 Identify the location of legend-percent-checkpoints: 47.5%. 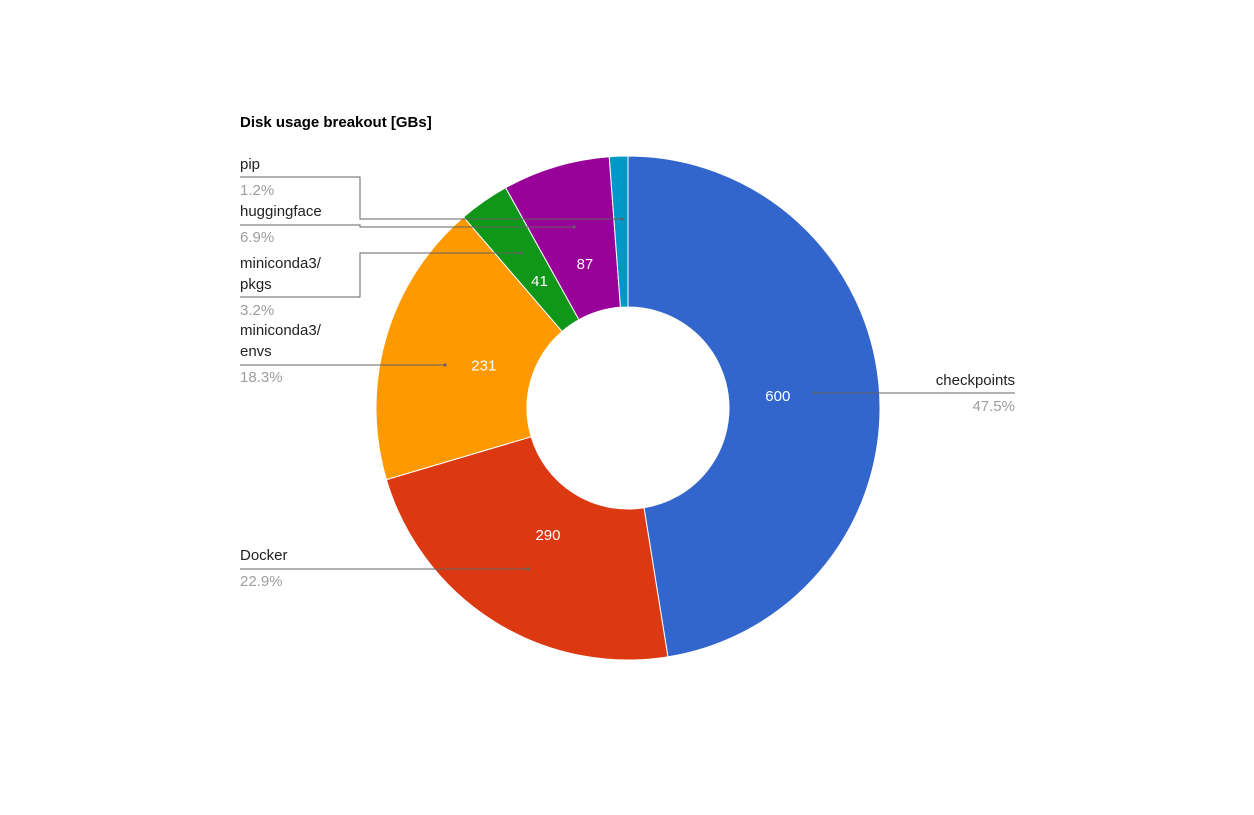
(993, 406).